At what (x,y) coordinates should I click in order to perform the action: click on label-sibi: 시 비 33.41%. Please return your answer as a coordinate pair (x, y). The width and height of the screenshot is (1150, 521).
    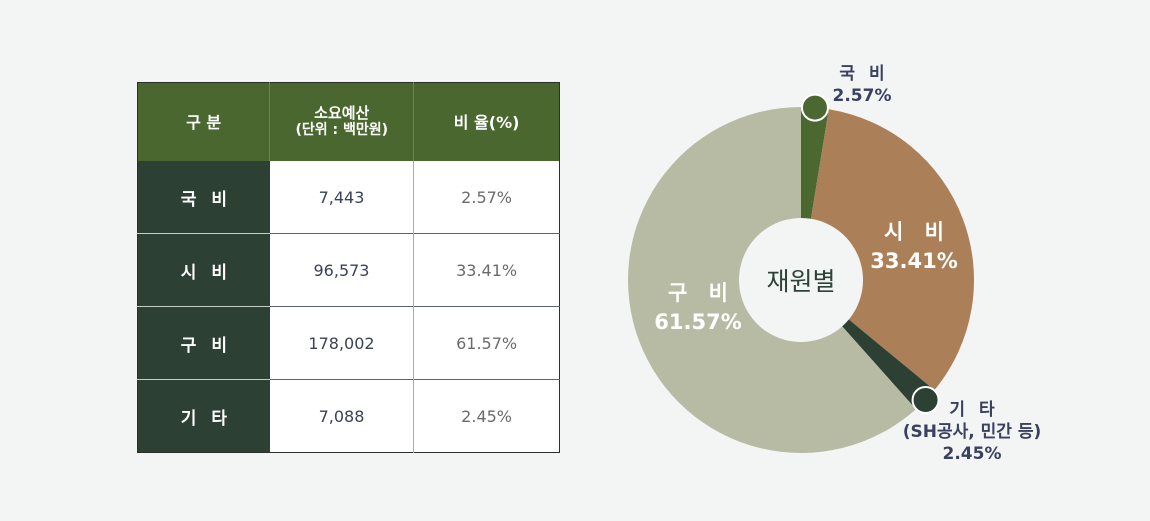
    Looking at the image, I should click on (913, 247).